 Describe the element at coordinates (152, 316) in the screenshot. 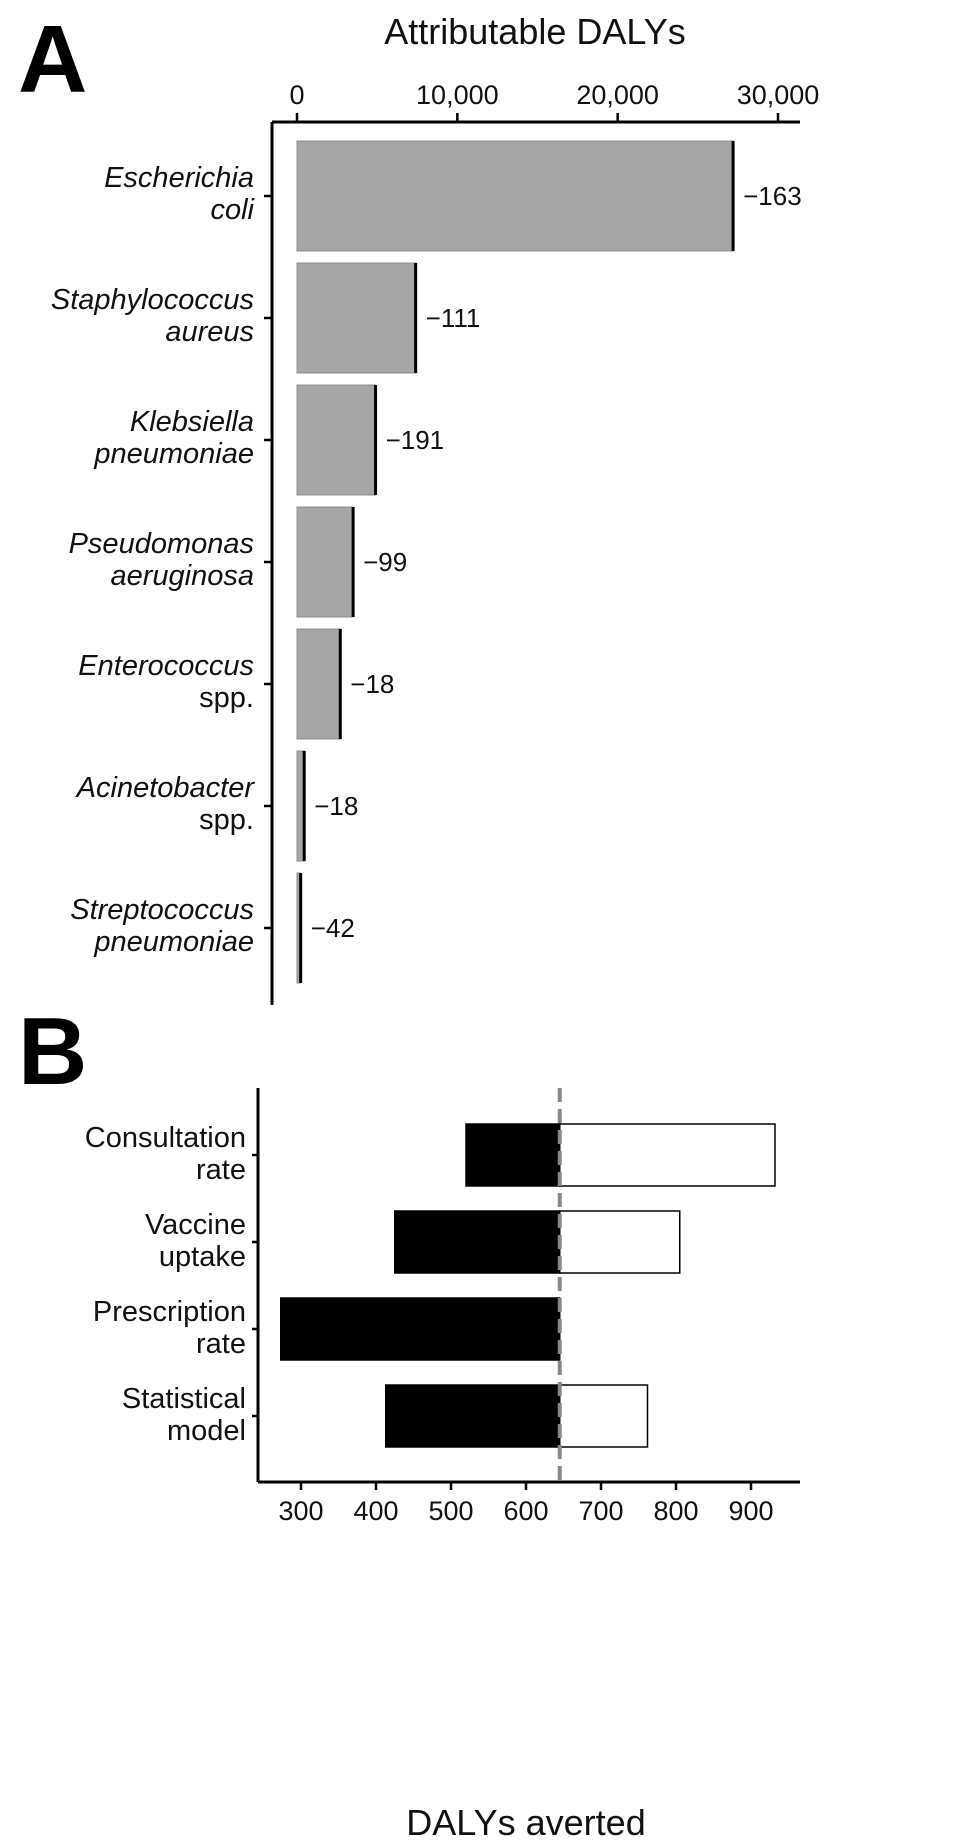

I see `category-label: Staphylococcus aureus` at that location.